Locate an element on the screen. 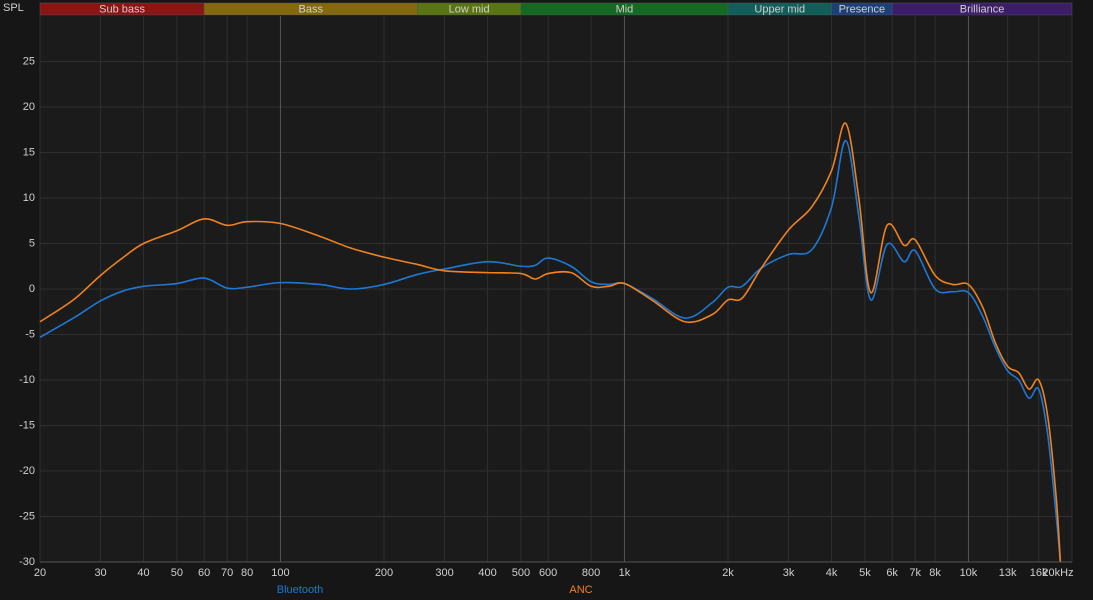 This screenshot has height=600, width=1093. band-label: Low mid is located at coordinates (469, 9).